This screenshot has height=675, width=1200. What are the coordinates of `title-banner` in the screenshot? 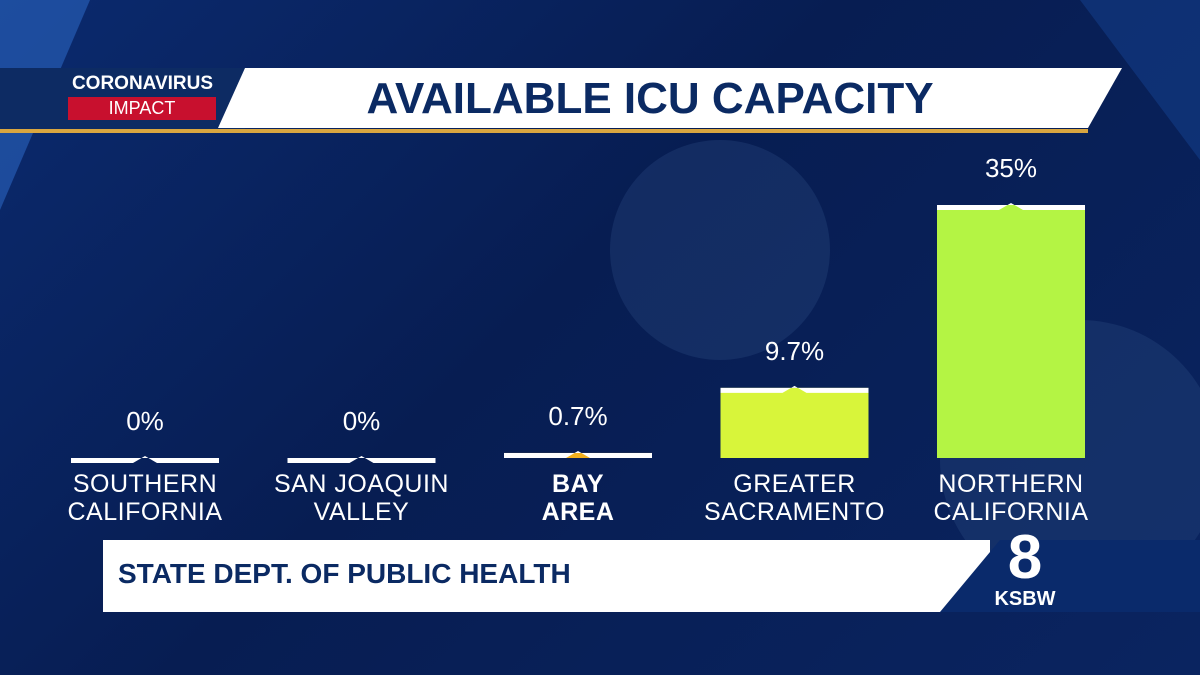 It's located at (670, 98).